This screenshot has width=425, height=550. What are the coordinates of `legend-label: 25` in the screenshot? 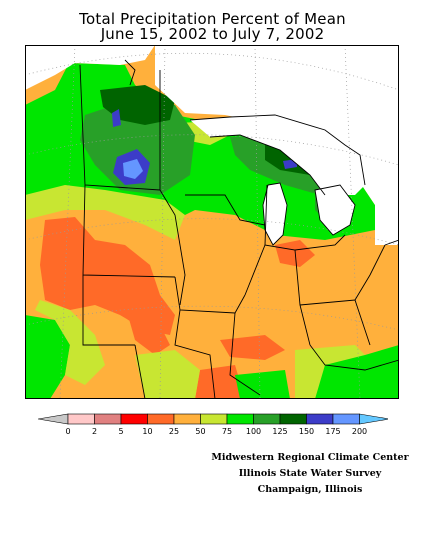 It's located at (174, 431).